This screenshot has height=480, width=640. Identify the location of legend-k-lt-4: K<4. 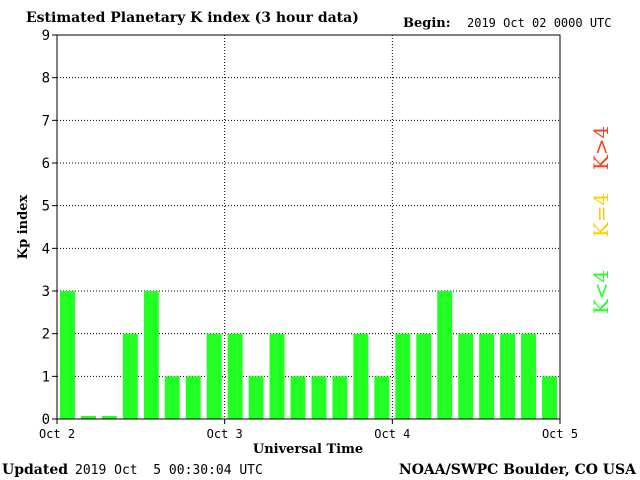
(601, 292).